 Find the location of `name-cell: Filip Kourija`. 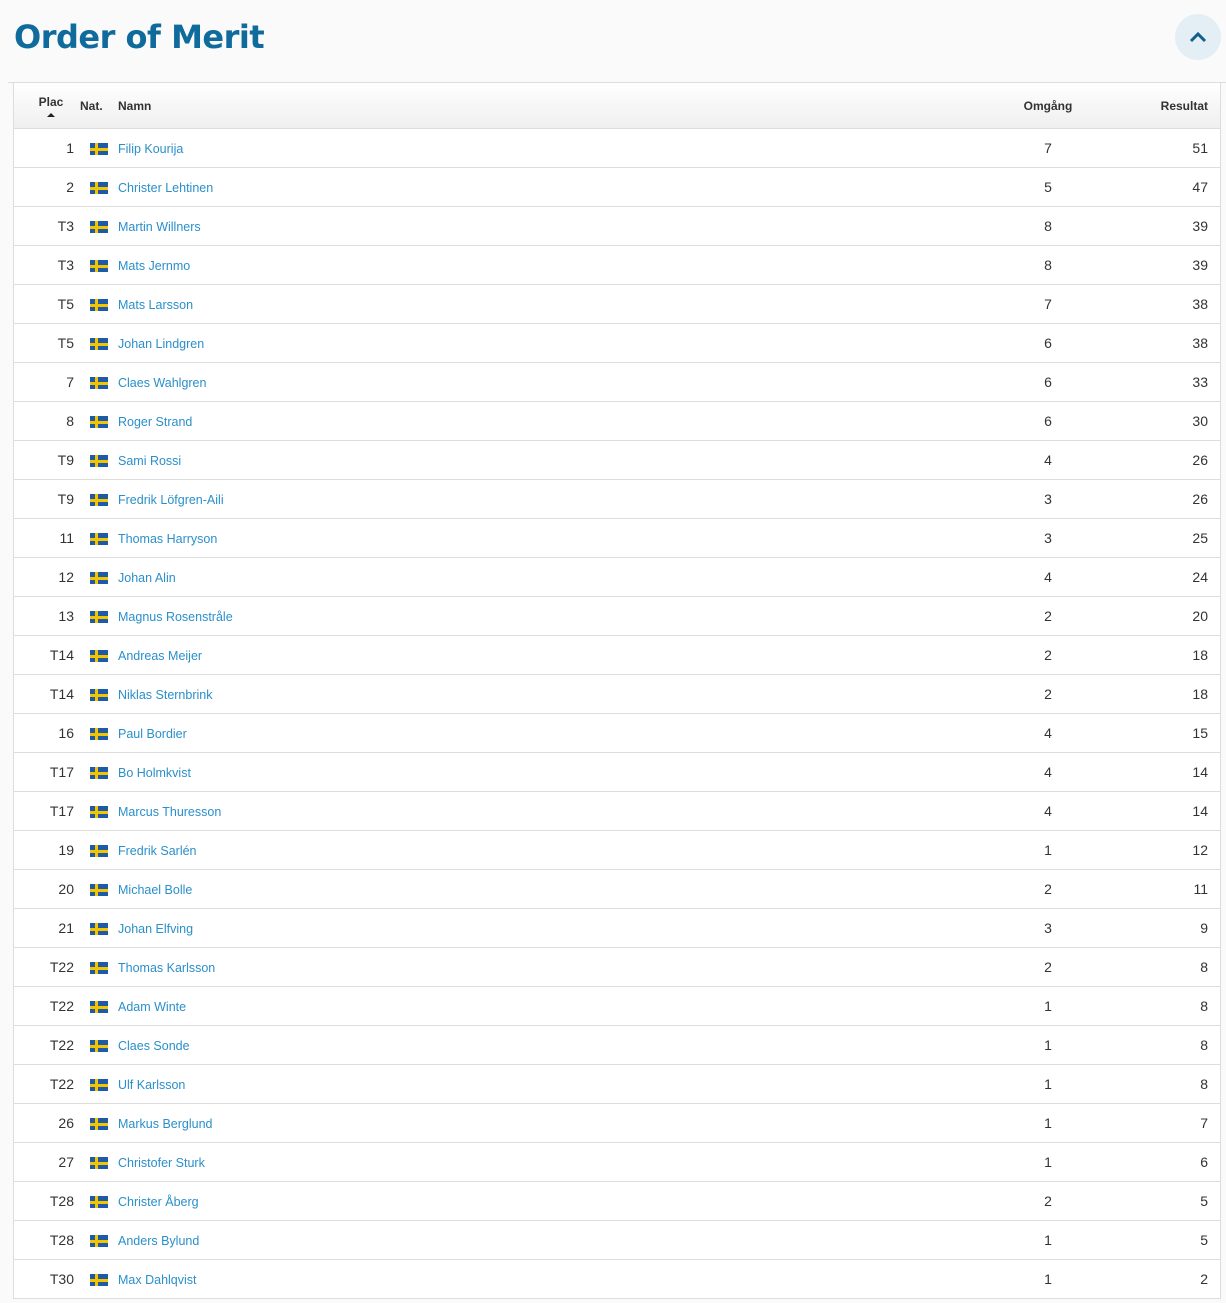

name-cell: Filip Kourija is located at coordinates (558, 148).